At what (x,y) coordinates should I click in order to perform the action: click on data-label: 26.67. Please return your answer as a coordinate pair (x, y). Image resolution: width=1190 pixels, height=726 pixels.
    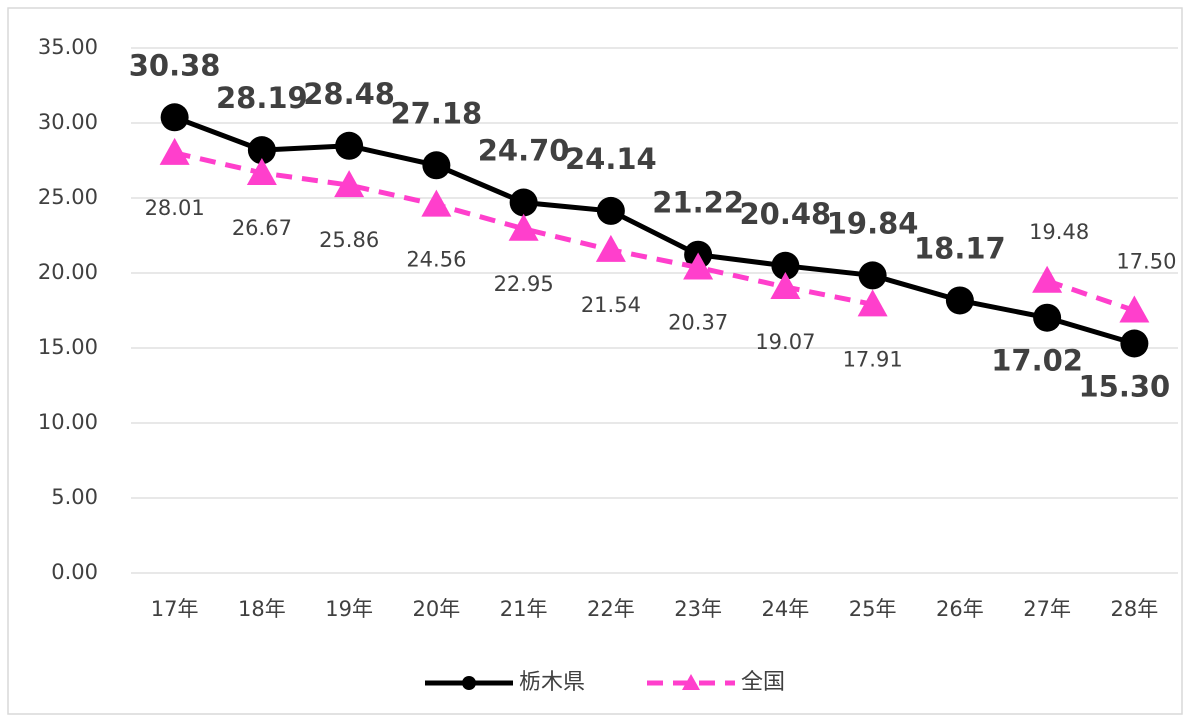
    Looking at the image, I should click on (262, 228).